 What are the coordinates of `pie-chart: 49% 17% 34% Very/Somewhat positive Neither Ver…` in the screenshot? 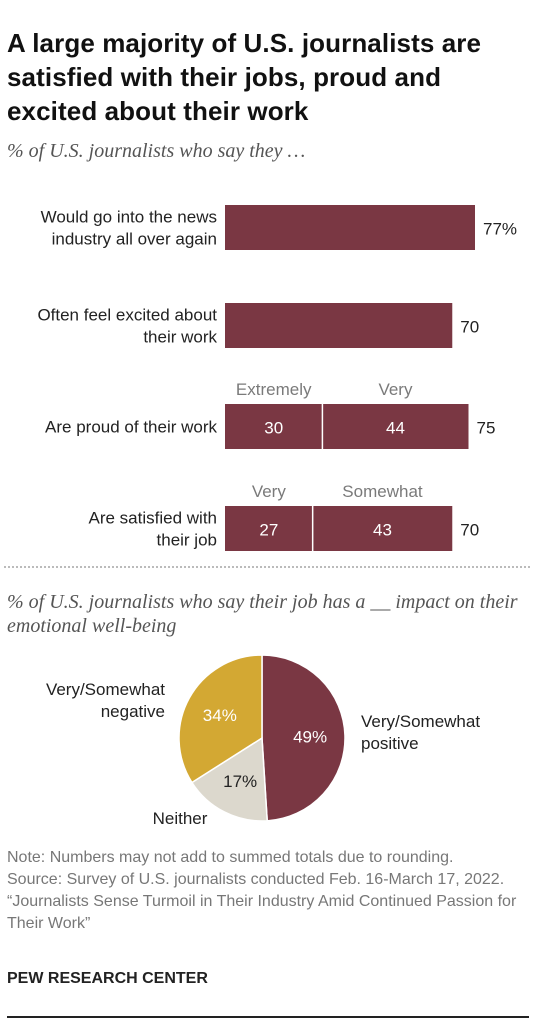 It's located at (263, 741).